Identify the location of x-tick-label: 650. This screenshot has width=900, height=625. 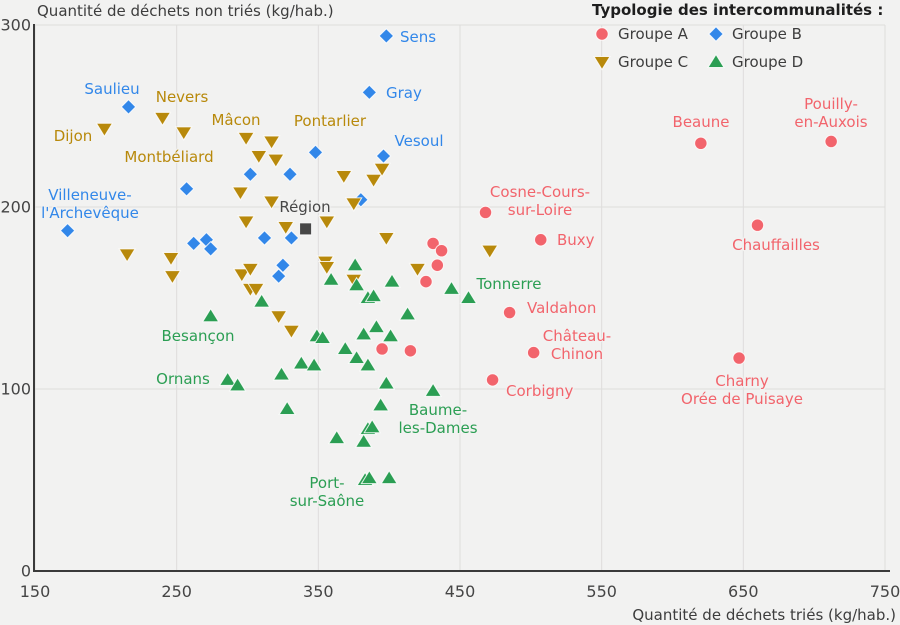
(743, 591).